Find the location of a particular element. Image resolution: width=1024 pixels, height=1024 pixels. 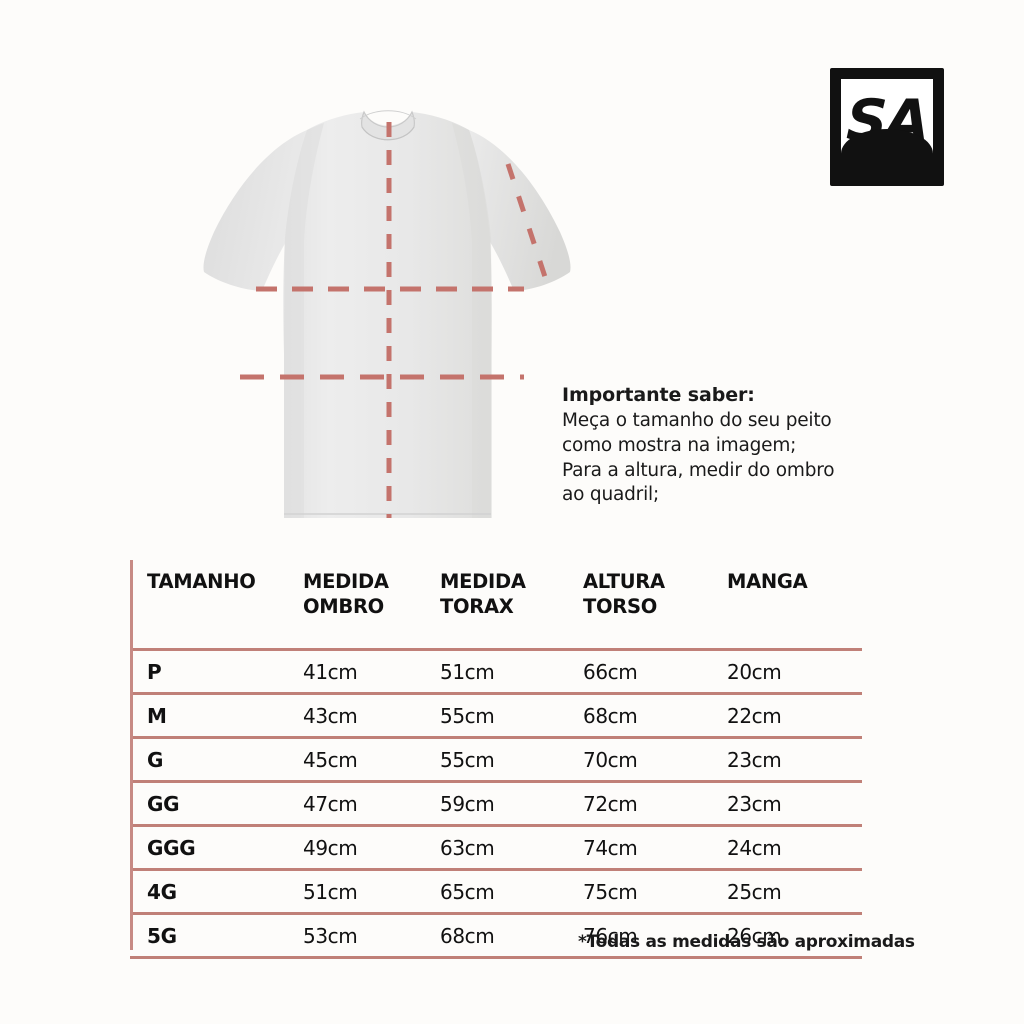

cell-ombro: 53cm is located at coordinates (330, 935).